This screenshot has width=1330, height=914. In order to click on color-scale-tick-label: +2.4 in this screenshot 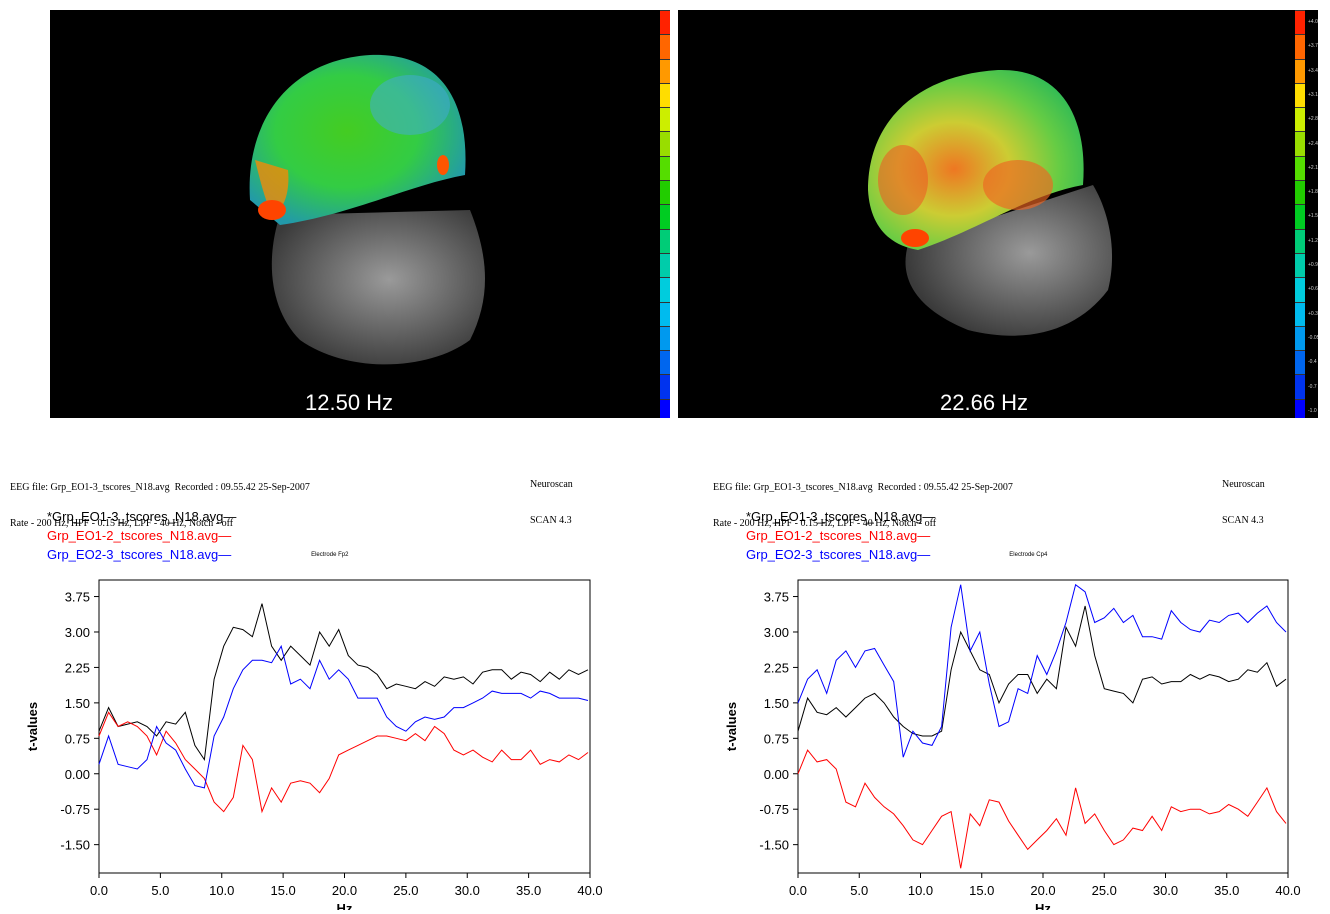, I will do `click(1313, 143)`.